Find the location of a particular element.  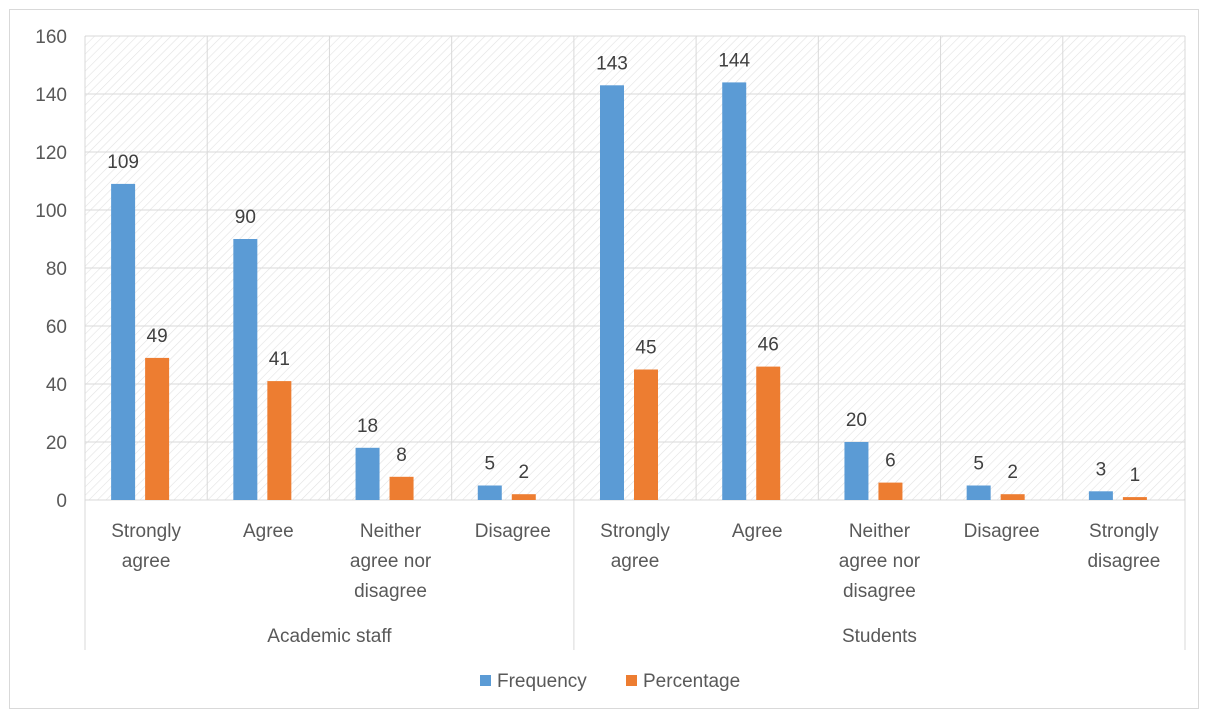

y-tick-label: 60 is located at coordinates (56, 327).